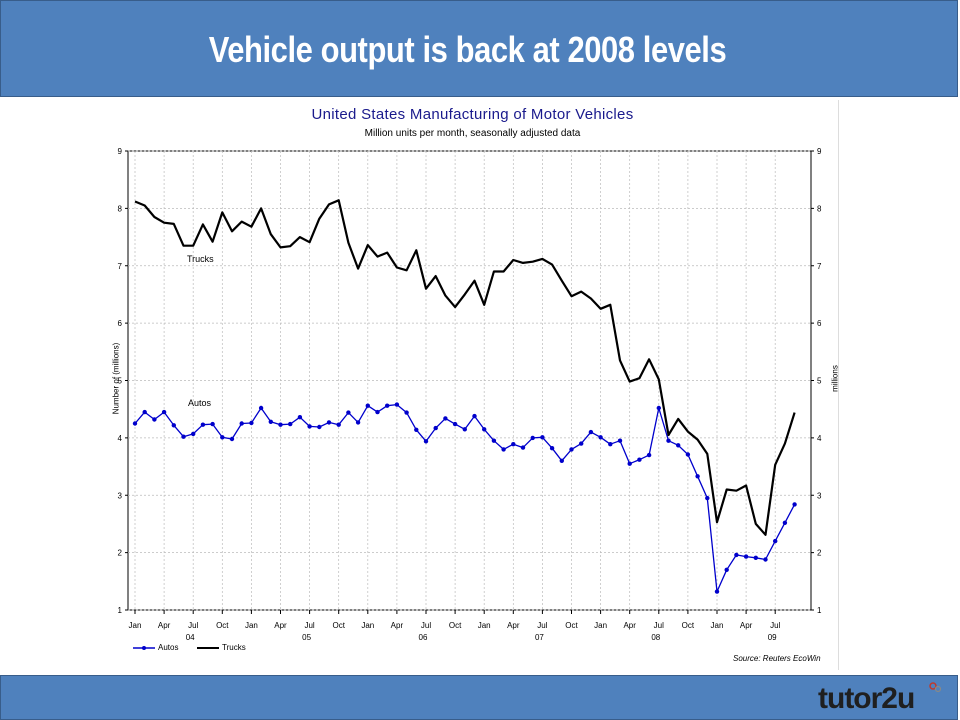 Image resolution: width=960 pixels, height=720 pixels. Describe the element at coordinates (819, 438) in the screenshot. I see `y-tick-label-right-3: 4` at that location.